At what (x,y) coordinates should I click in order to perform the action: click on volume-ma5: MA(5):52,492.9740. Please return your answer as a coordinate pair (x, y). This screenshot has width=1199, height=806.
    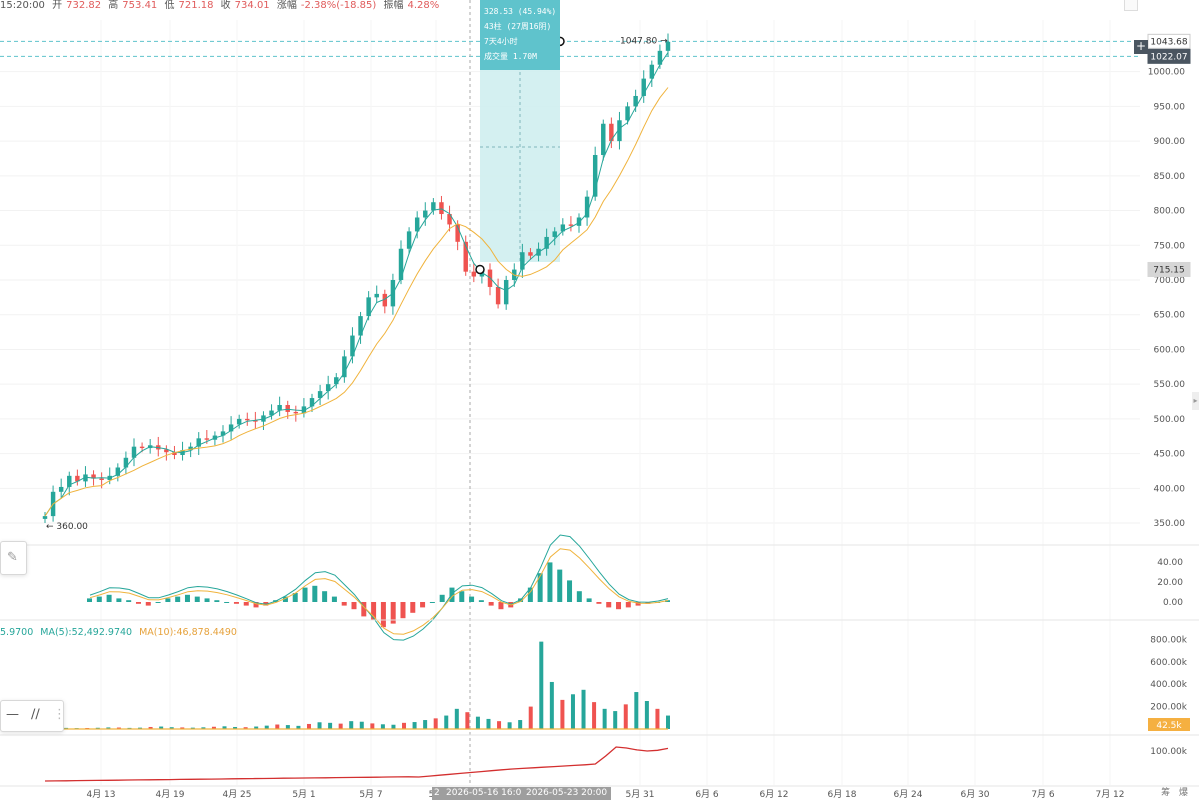
    Looking at the image, I should click on (86, 632).